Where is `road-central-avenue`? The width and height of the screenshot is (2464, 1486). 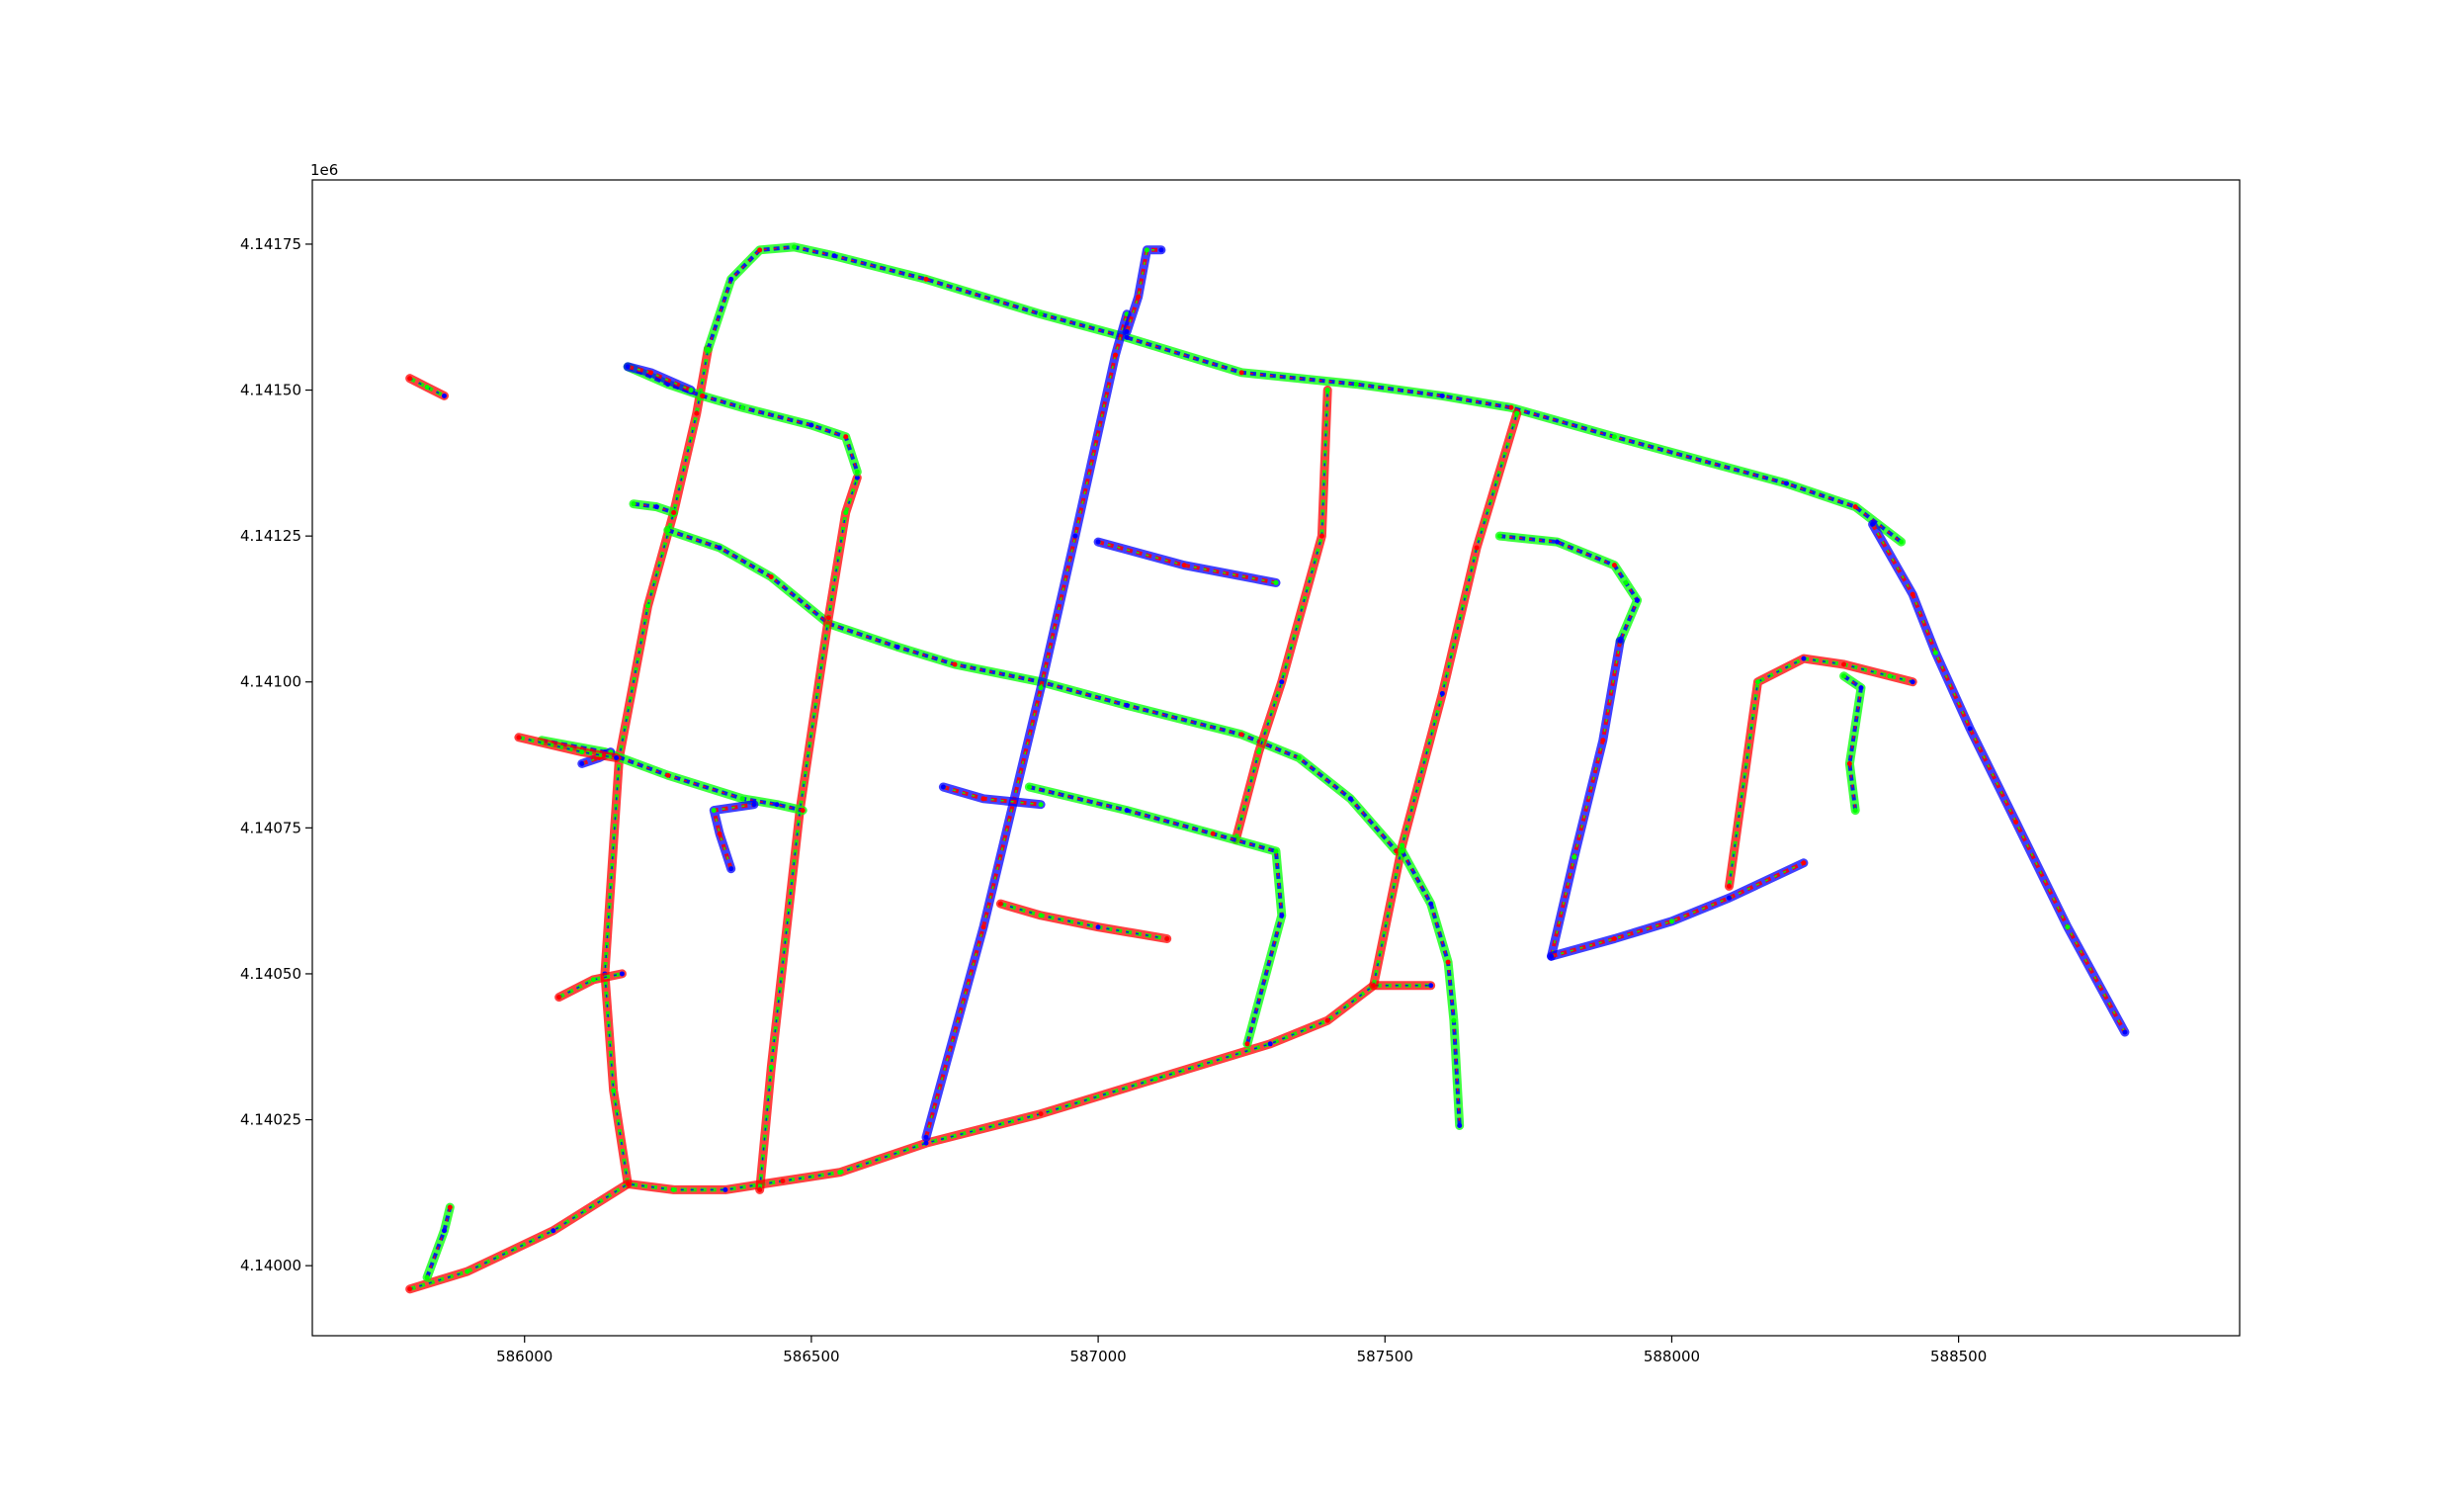
road-central-avenue is located at coordinates (1027, 725).